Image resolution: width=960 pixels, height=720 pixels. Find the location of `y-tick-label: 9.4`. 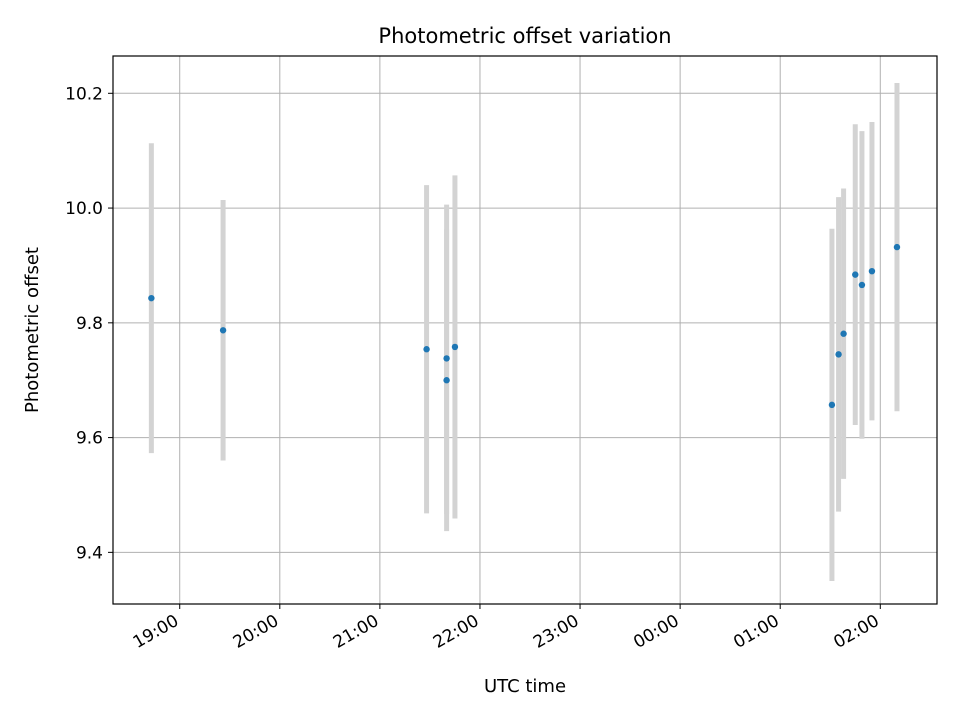

y-tick-label: 9.4 is located at coordinates (89, 553).